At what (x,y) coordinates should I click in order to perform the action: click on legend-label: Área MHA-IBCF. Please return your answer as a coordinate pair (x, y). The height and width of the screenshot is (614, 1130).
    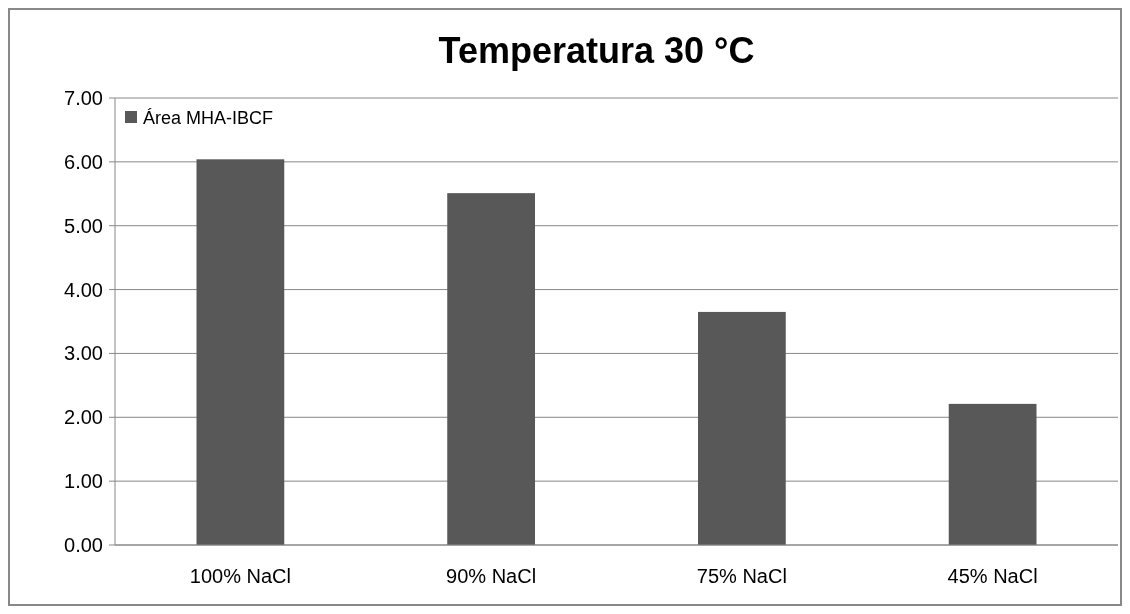
    Looking at the image, I should click on (208, 118).